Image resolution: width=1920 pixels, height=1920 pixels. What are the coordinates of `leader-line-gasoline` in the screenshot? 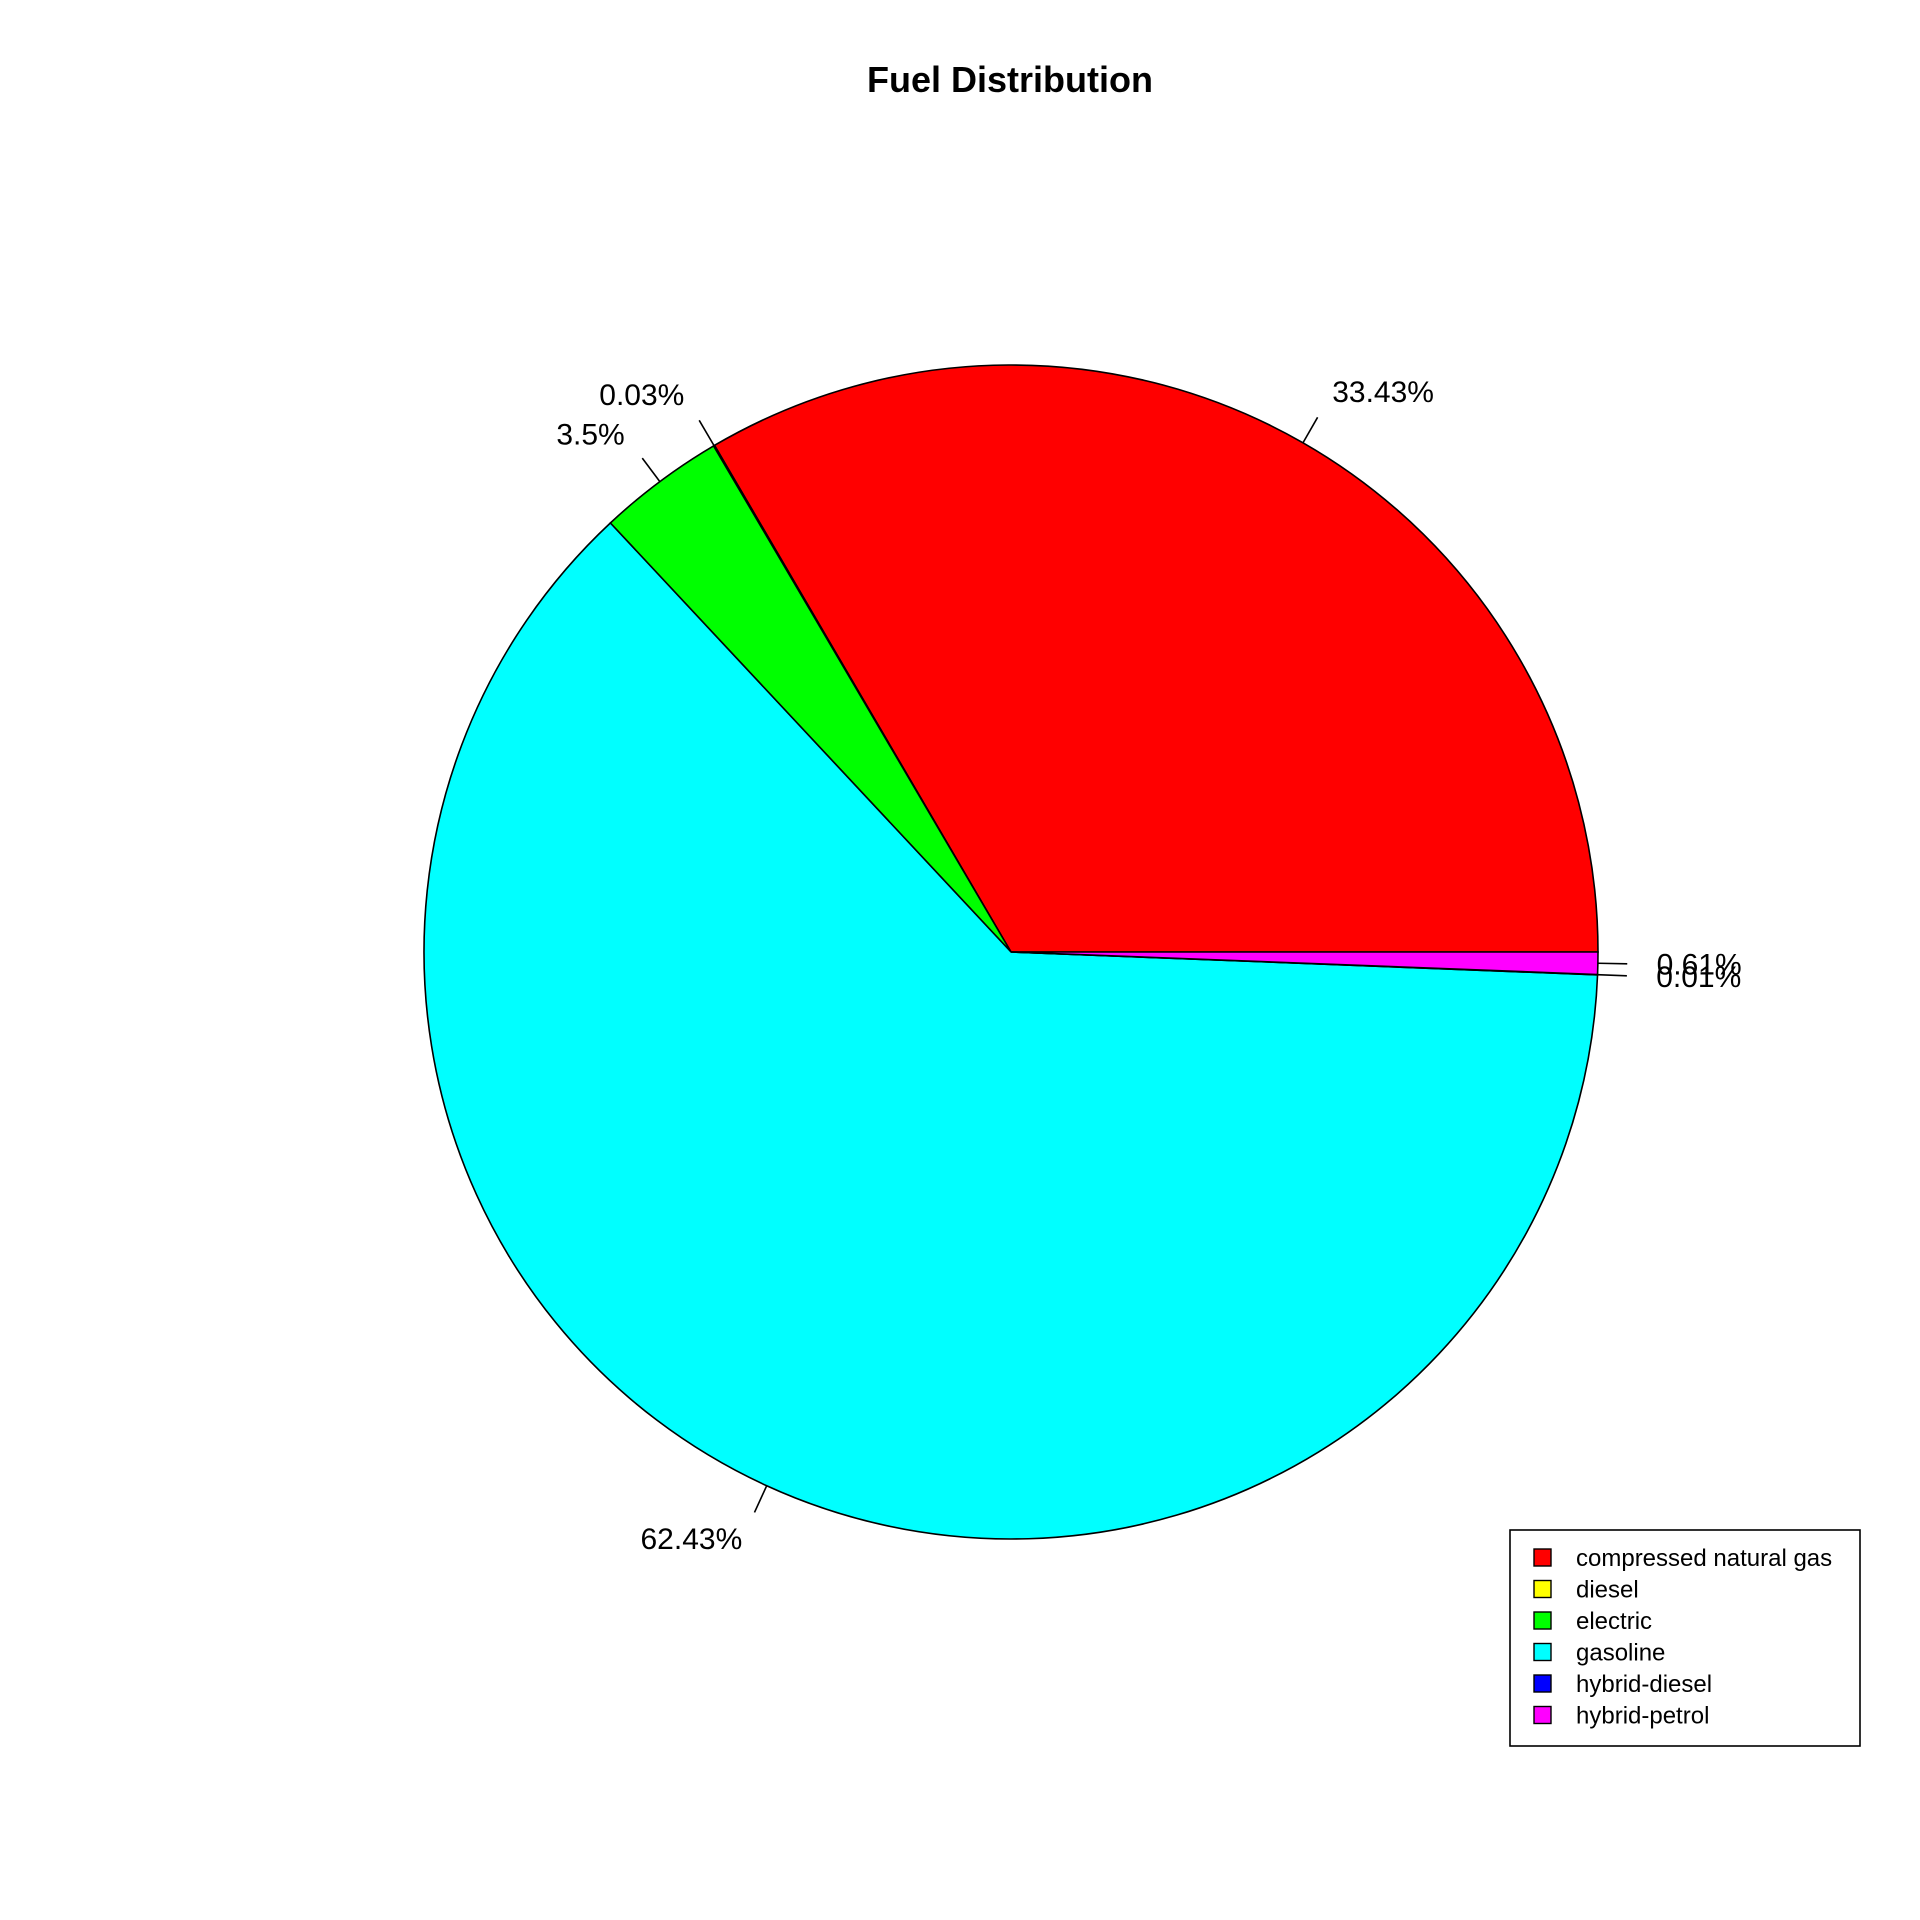 It's located at (760, 1499).